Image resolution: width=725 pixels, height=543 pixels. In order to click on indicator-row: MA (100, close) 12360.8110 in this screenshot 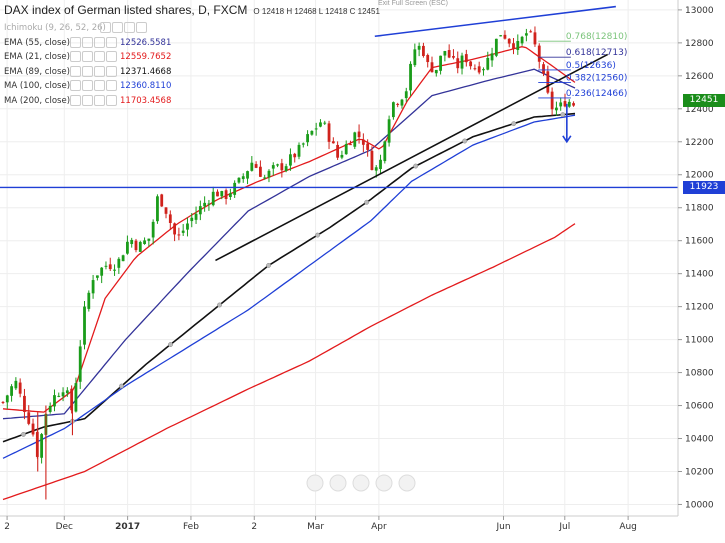, I will do `click(87, 87)`.